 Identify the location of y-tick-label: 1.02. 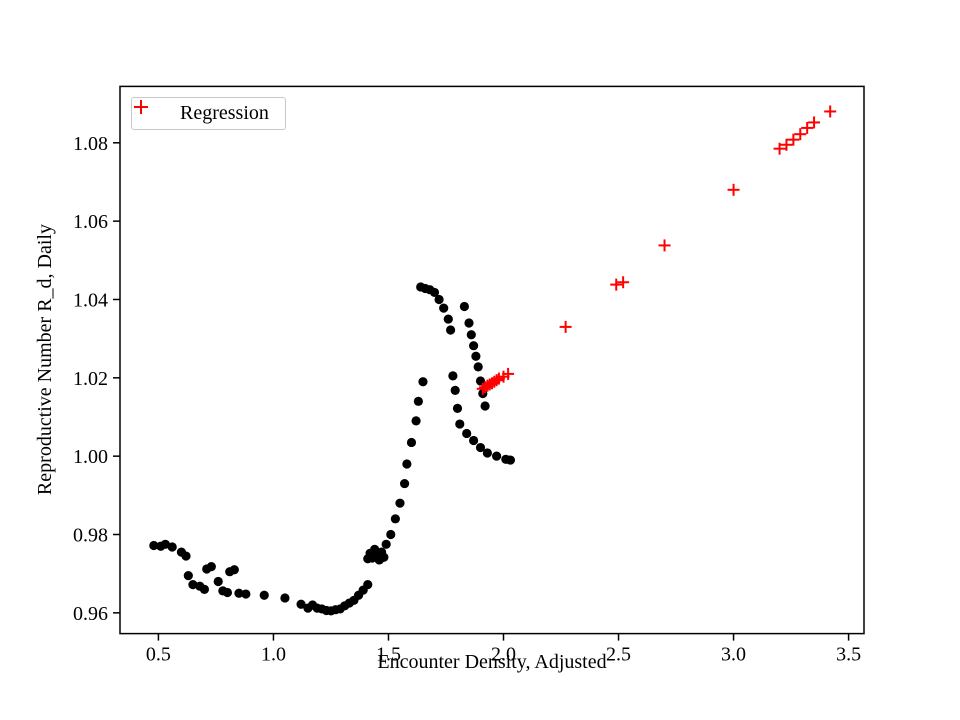
(90, 379).